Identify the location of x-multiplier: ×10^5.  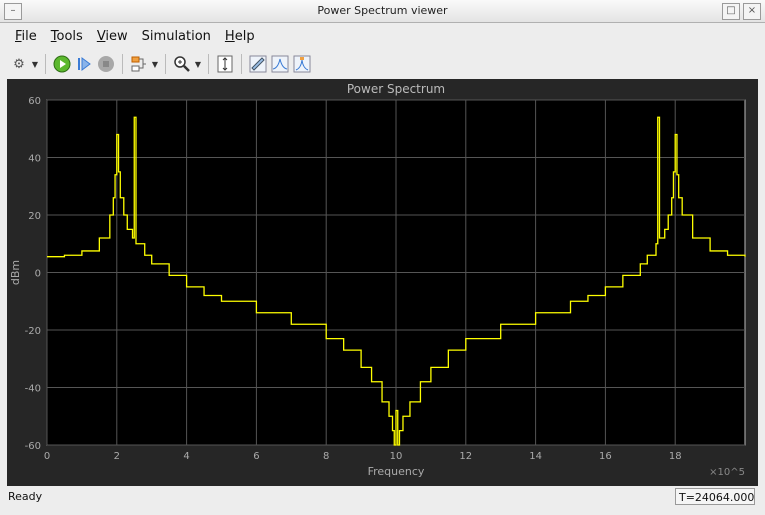
(727, 472).